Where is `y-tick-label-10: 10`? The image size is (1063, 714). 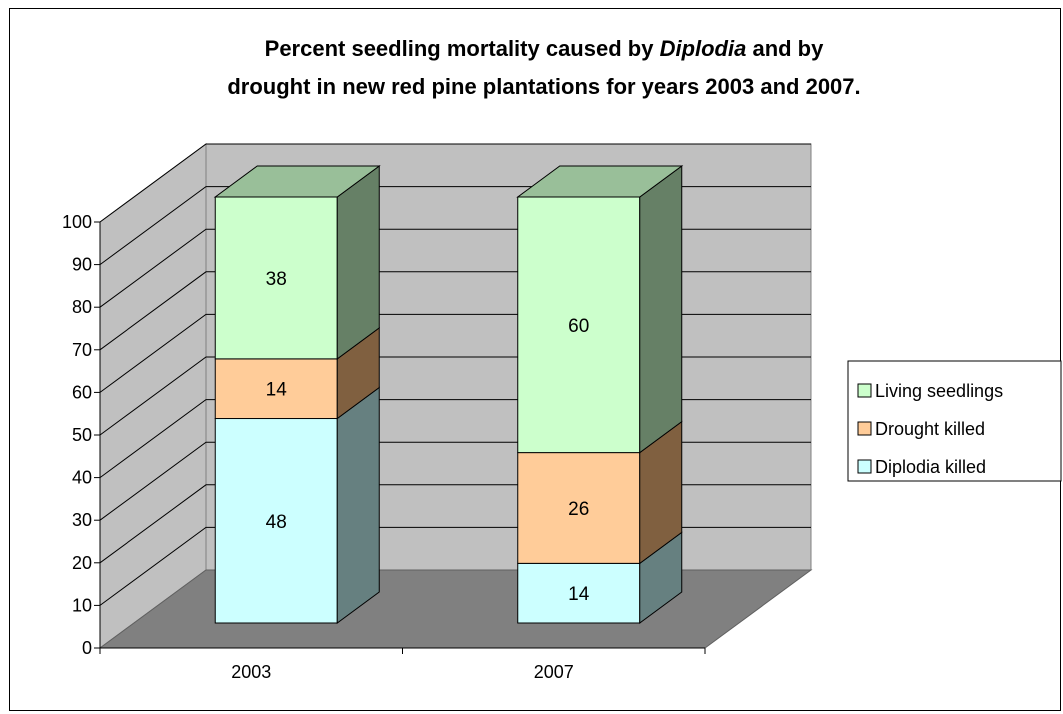
y-tick-label-10: 10 is located at coordinates (82, 605).